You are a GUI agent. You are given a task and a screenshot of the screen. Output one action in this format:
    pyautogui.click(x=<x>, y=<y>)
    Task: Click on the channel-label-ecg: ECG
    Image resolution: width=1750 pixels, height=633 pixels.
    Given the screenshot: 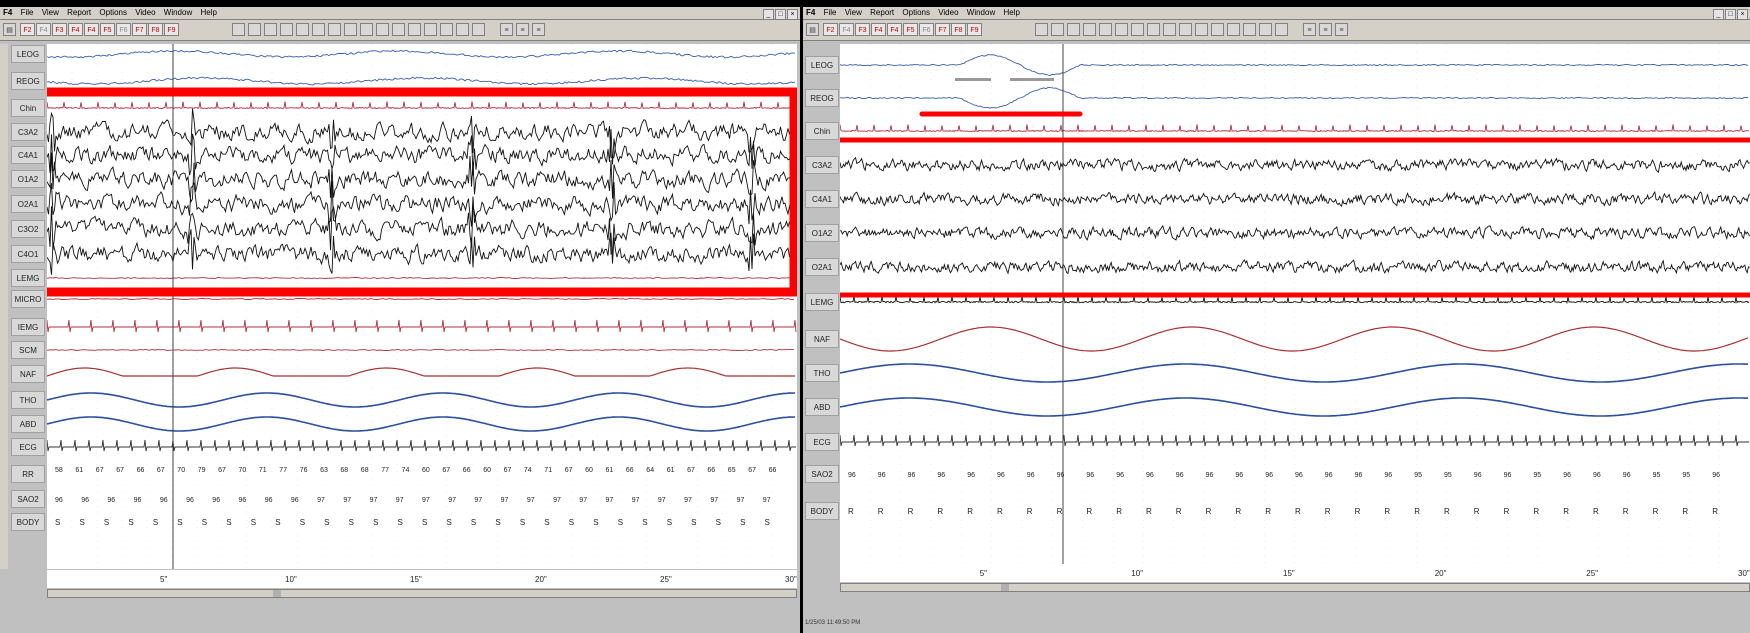 What is the action you would take?
    pyautogui.click(x=28, y=447)
    